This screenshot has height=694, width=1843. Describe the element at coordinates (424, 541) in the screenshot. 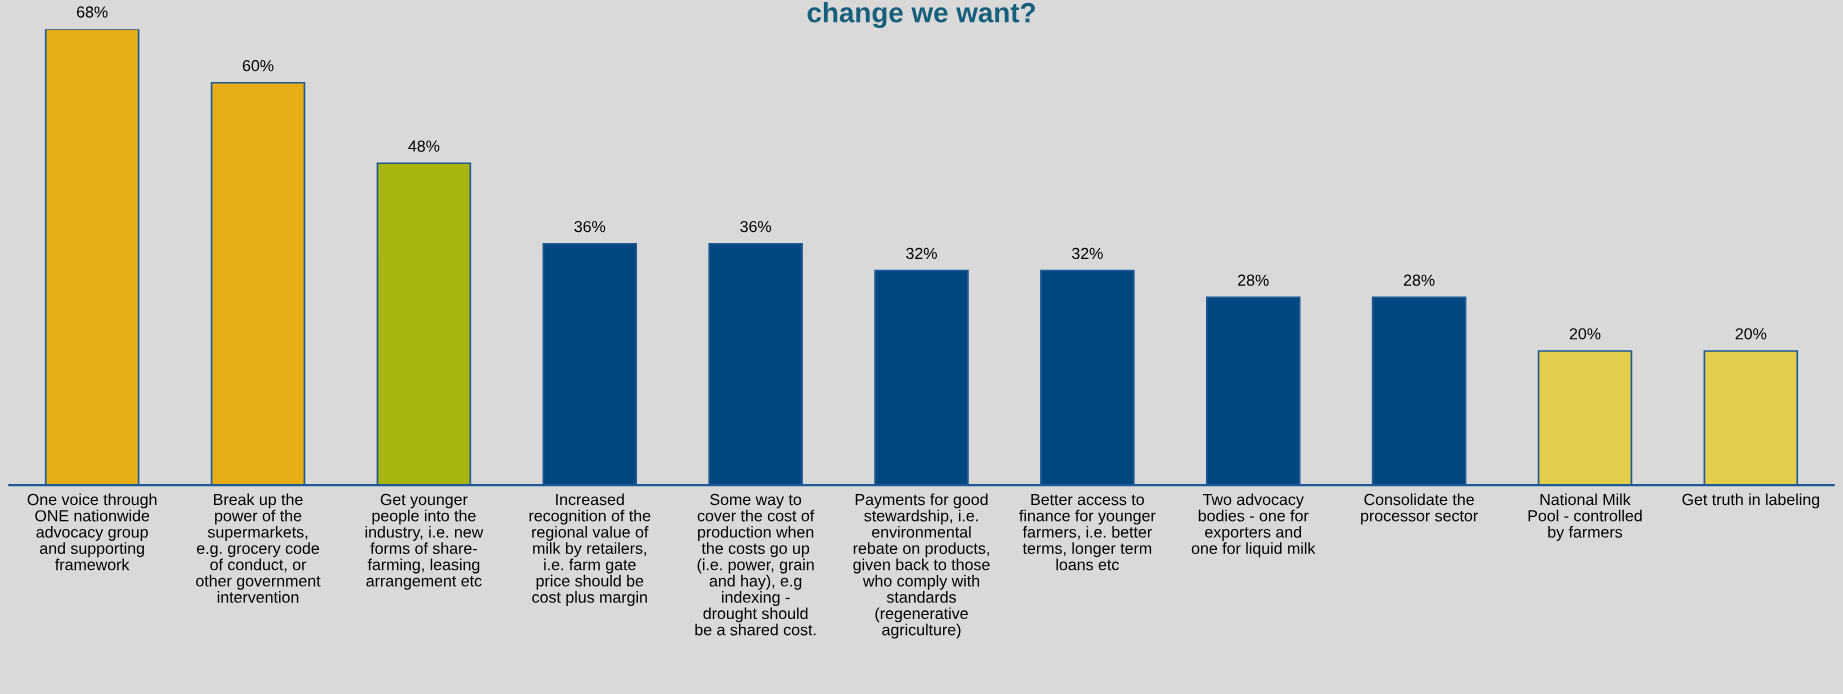

I see `x-tick-label: Get younger people into the industry, i.e. new forms of share- farming, leasing arrangement etc` at that location.